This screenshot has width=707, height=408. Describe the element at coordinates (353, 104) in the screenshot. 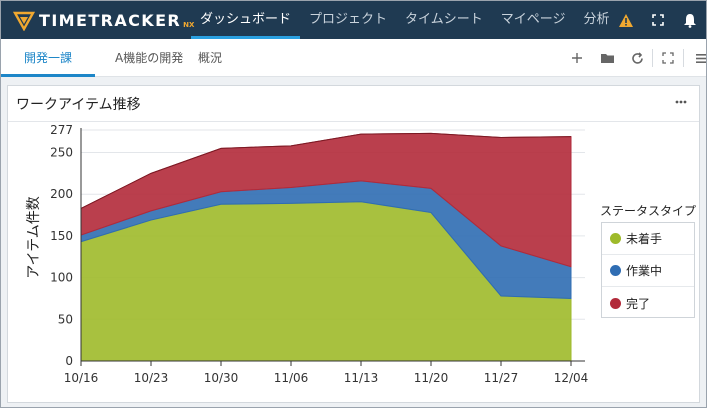

I see `panel-header: ワークアイテム推移` at that location.